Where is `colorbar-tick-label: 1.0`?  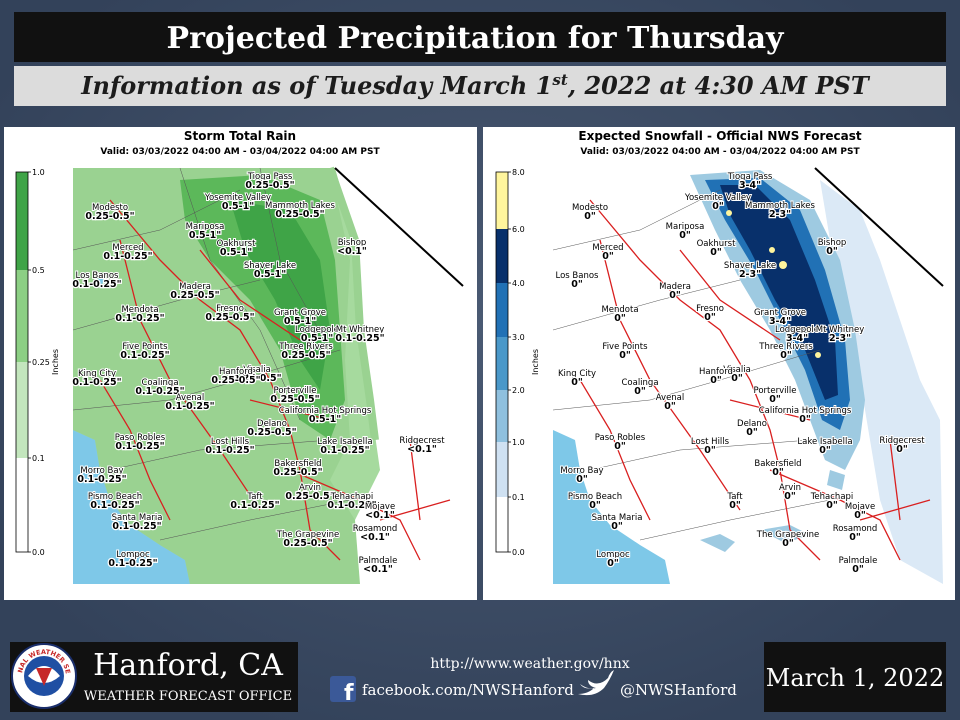 colorbar-tick-label: 1.0 is located at coordinates (518, 442).